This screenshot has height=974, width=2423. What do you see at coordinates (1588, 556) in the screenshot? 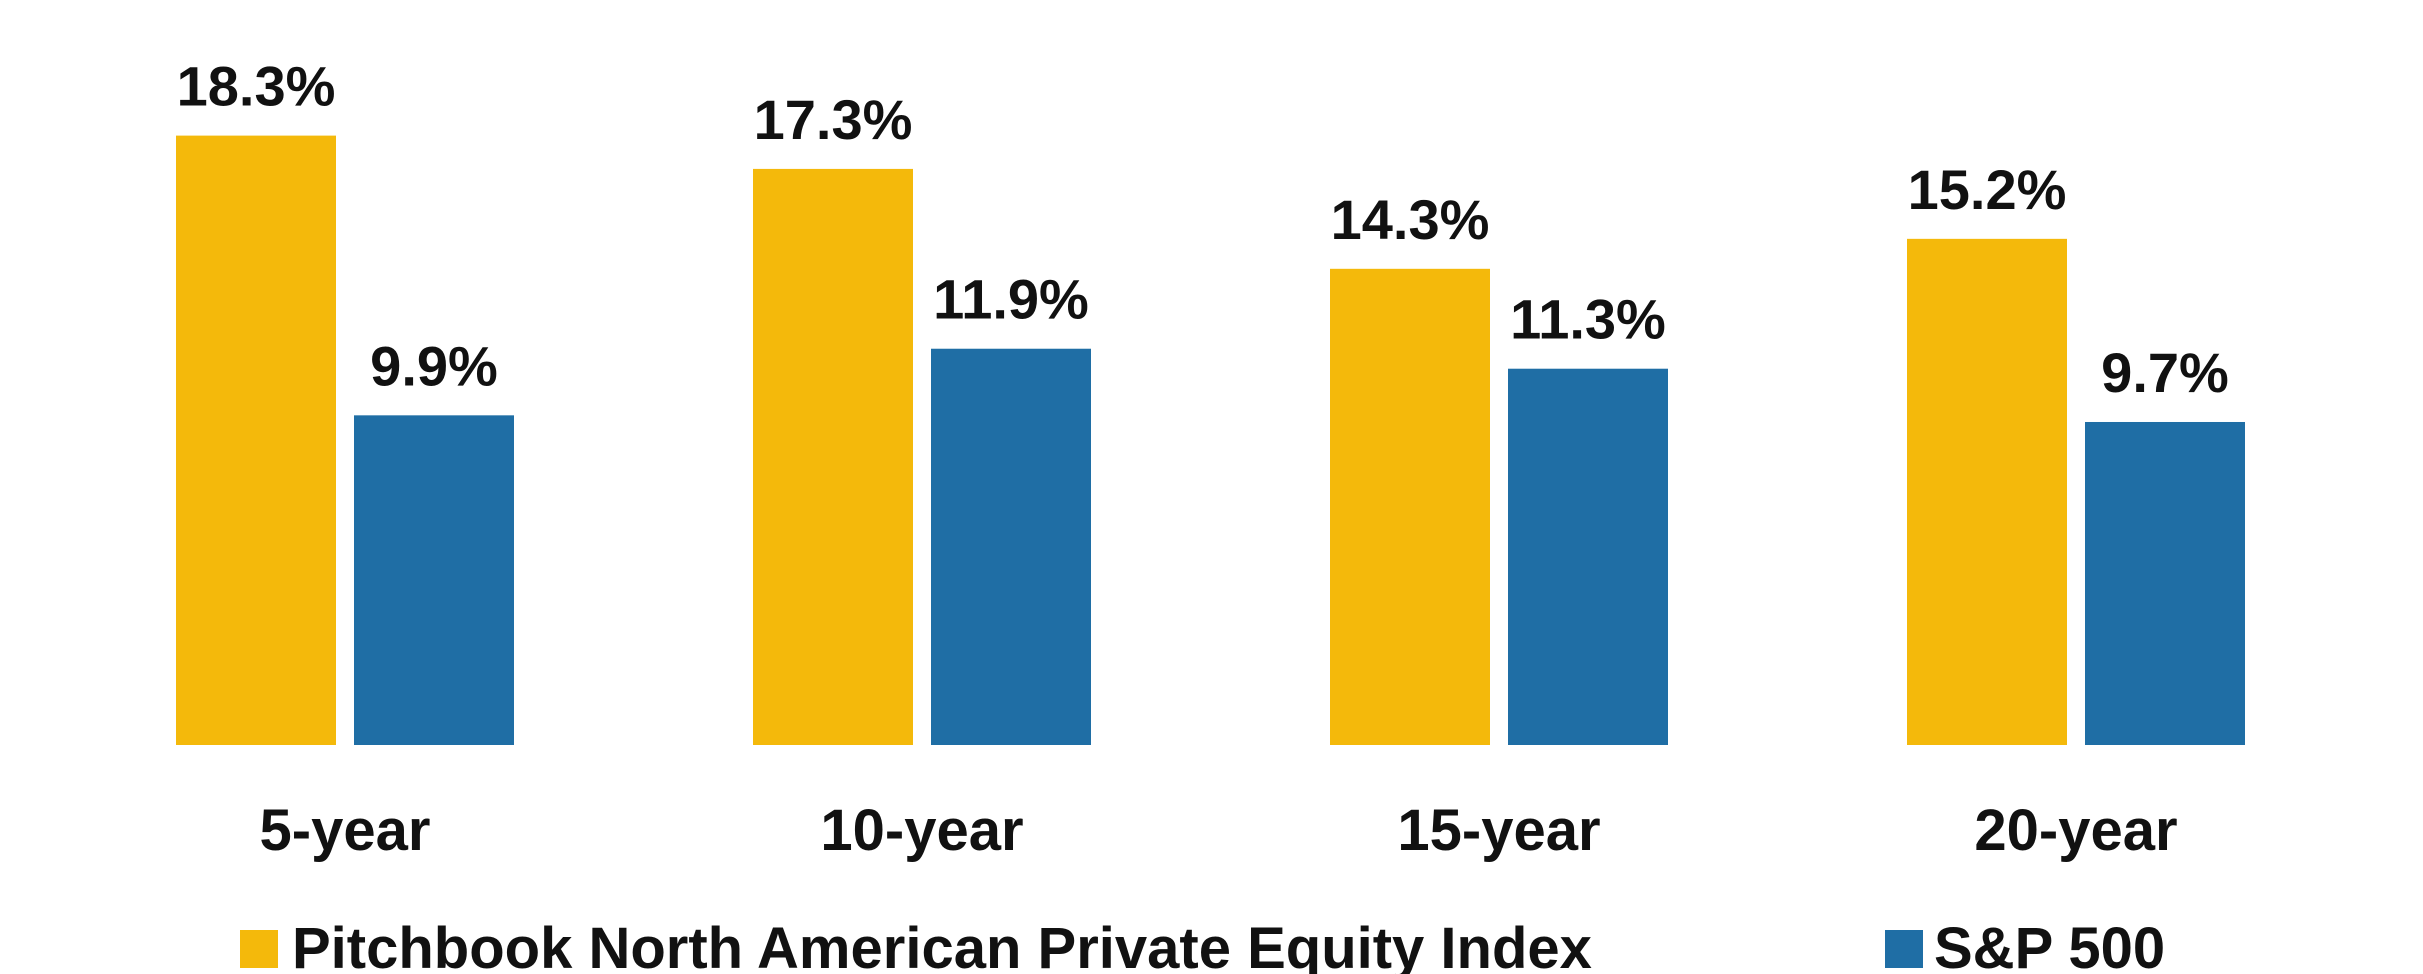
I see `bar-sp500-15-year` at bounding box center [1588, 556].